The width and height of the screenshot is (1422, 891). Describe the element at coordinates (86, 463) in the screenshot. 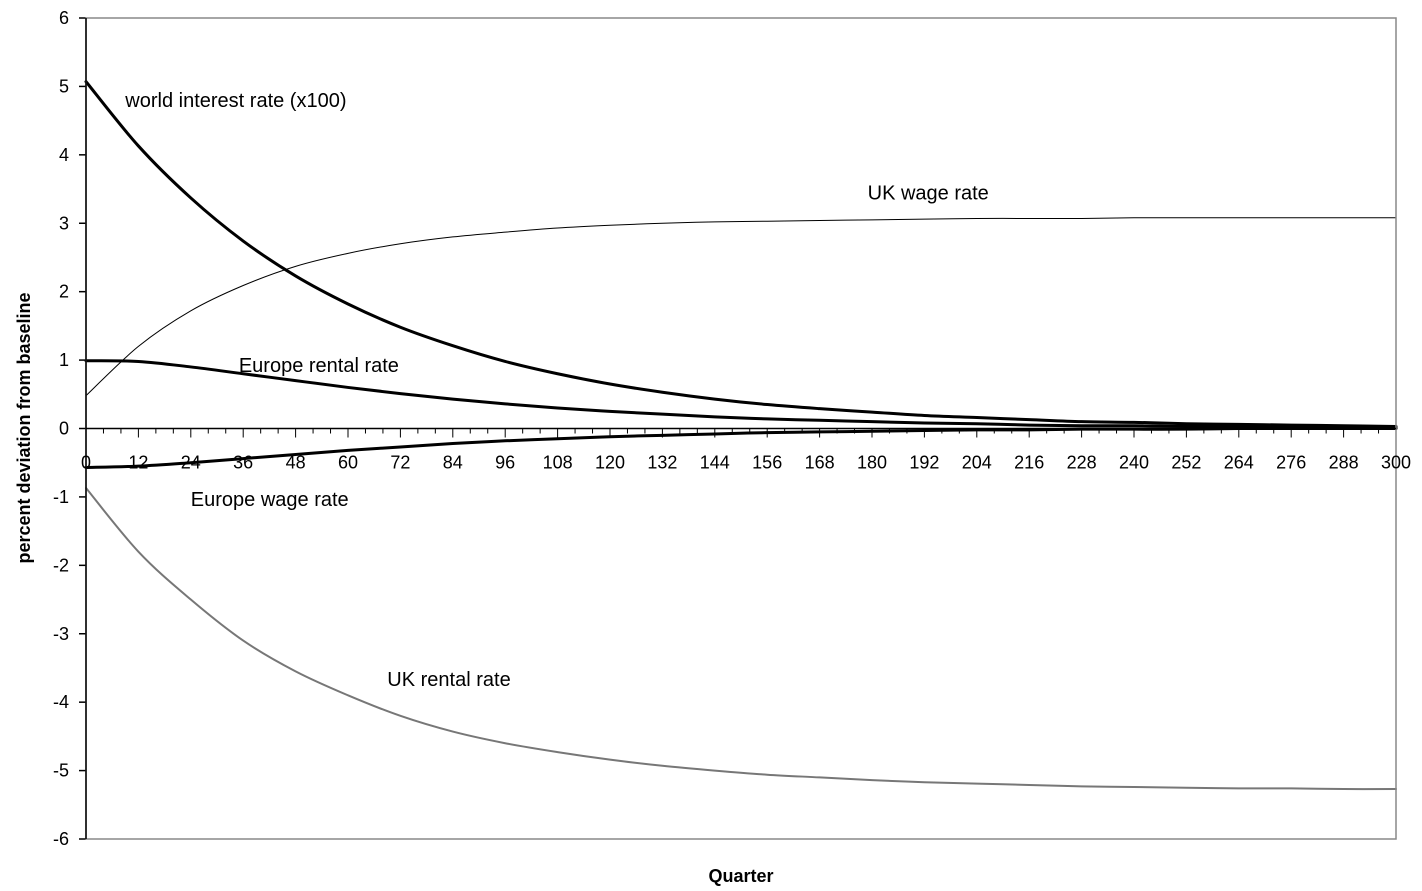

I see `x-tick-label: 0` at that location.